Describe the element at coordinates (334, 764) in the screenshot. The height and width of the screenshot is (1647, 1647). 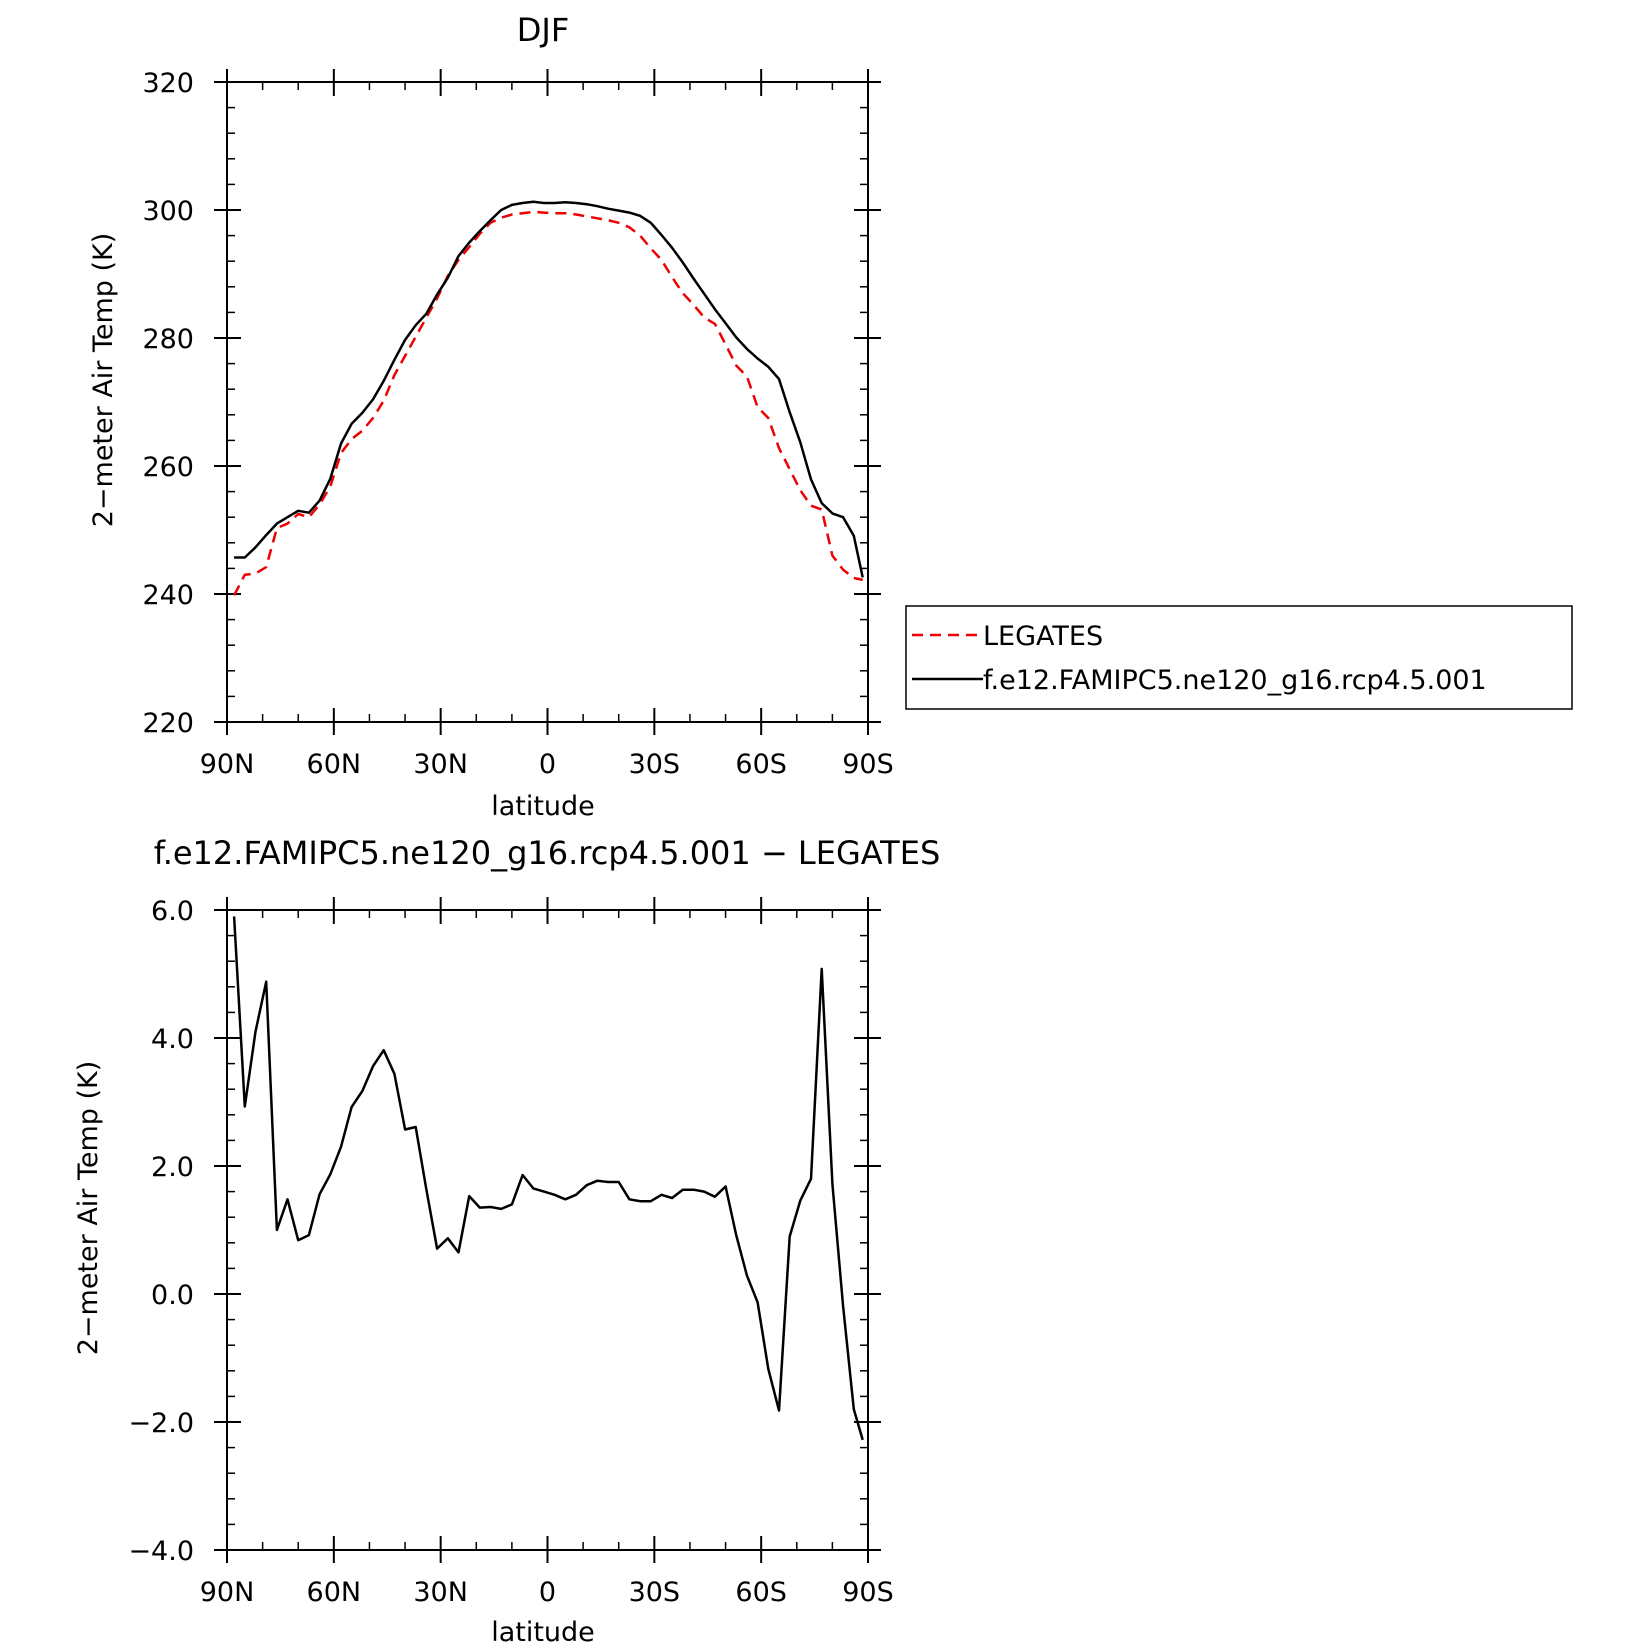
I see `top-xtick-label: 60N` at that location.